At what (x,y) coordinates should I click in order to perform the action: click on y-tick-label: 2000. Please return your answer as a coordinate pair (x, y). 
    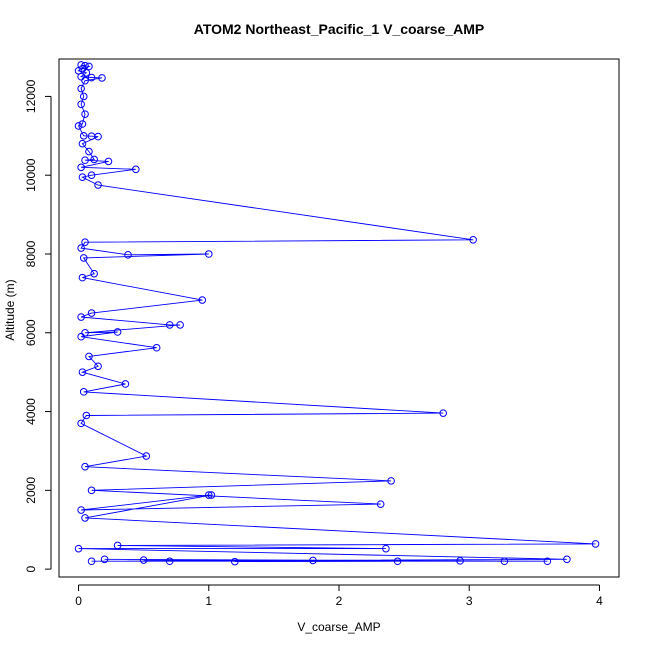
    Looking at the image, I should click on (31, 490).